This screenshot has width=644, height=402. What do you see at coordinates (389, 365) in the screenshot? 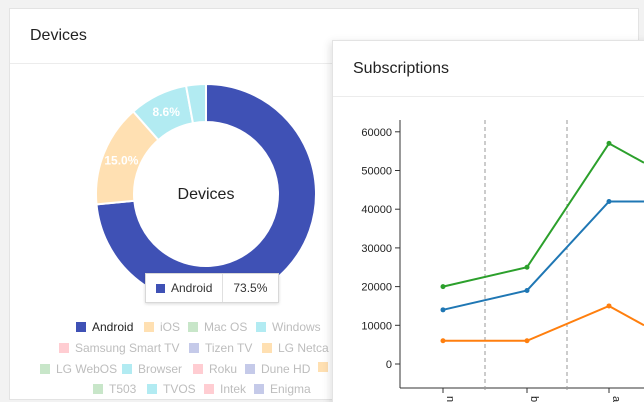
I see `y-tick-label: 0` at bounding box center [389, 365].